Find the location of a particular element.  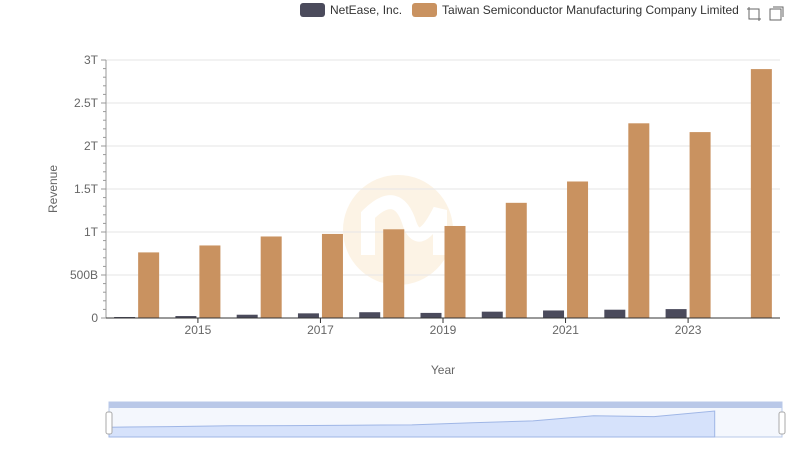

zoom-handle-start is located at coordinates (109, 423).